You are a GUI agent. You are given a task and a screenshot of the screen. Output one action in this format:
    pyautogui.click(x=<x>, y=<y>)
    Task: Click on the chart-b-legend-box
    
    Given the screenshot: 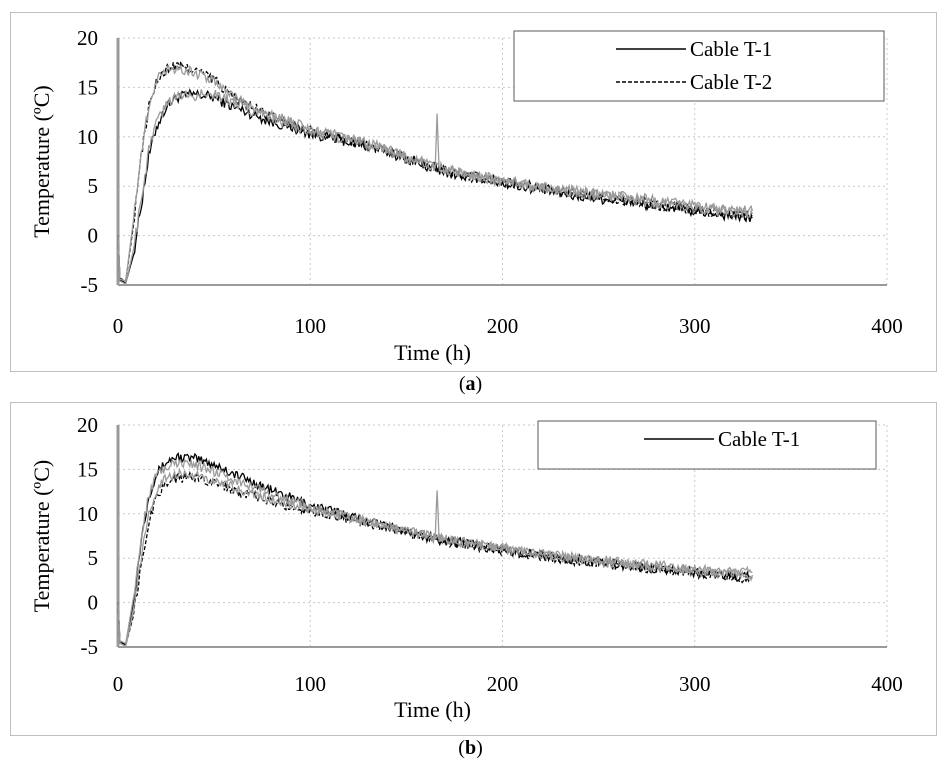 What is the action you would take?
    pyautogui.click(x=707, y=445)
    